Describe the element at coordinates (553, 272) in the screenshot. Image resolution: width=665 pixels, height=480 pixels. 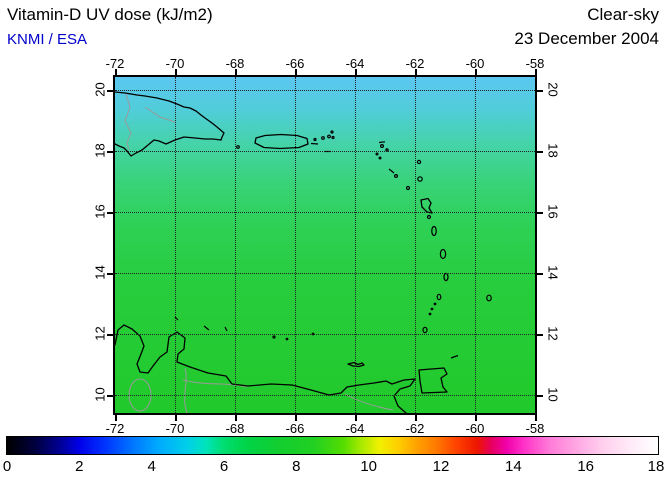
I see `lat-tick-label-right: 14` at that location.